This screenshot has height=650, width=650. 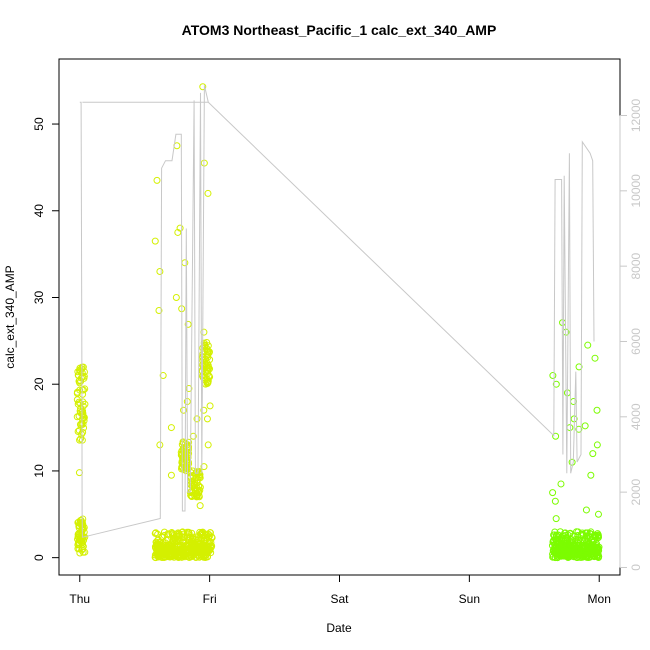 I want to click on y2-tick-label: 12000, so click(x=636, y=115).